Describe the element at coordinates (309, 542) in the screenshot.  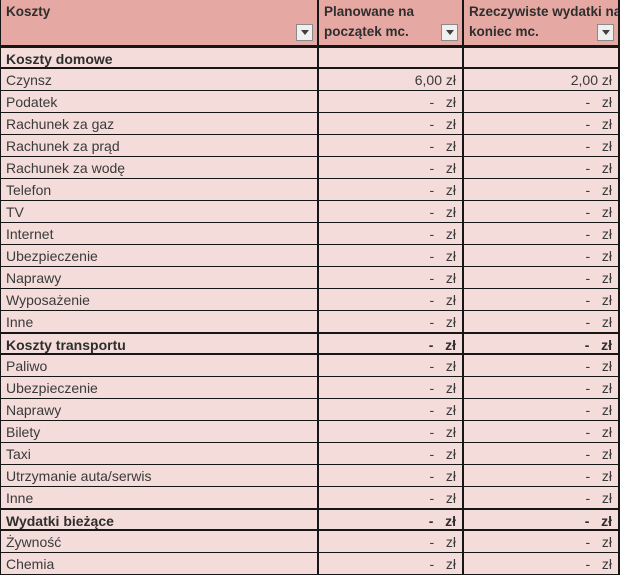
I see `table-row: Żywność - zł - zł` at that location.